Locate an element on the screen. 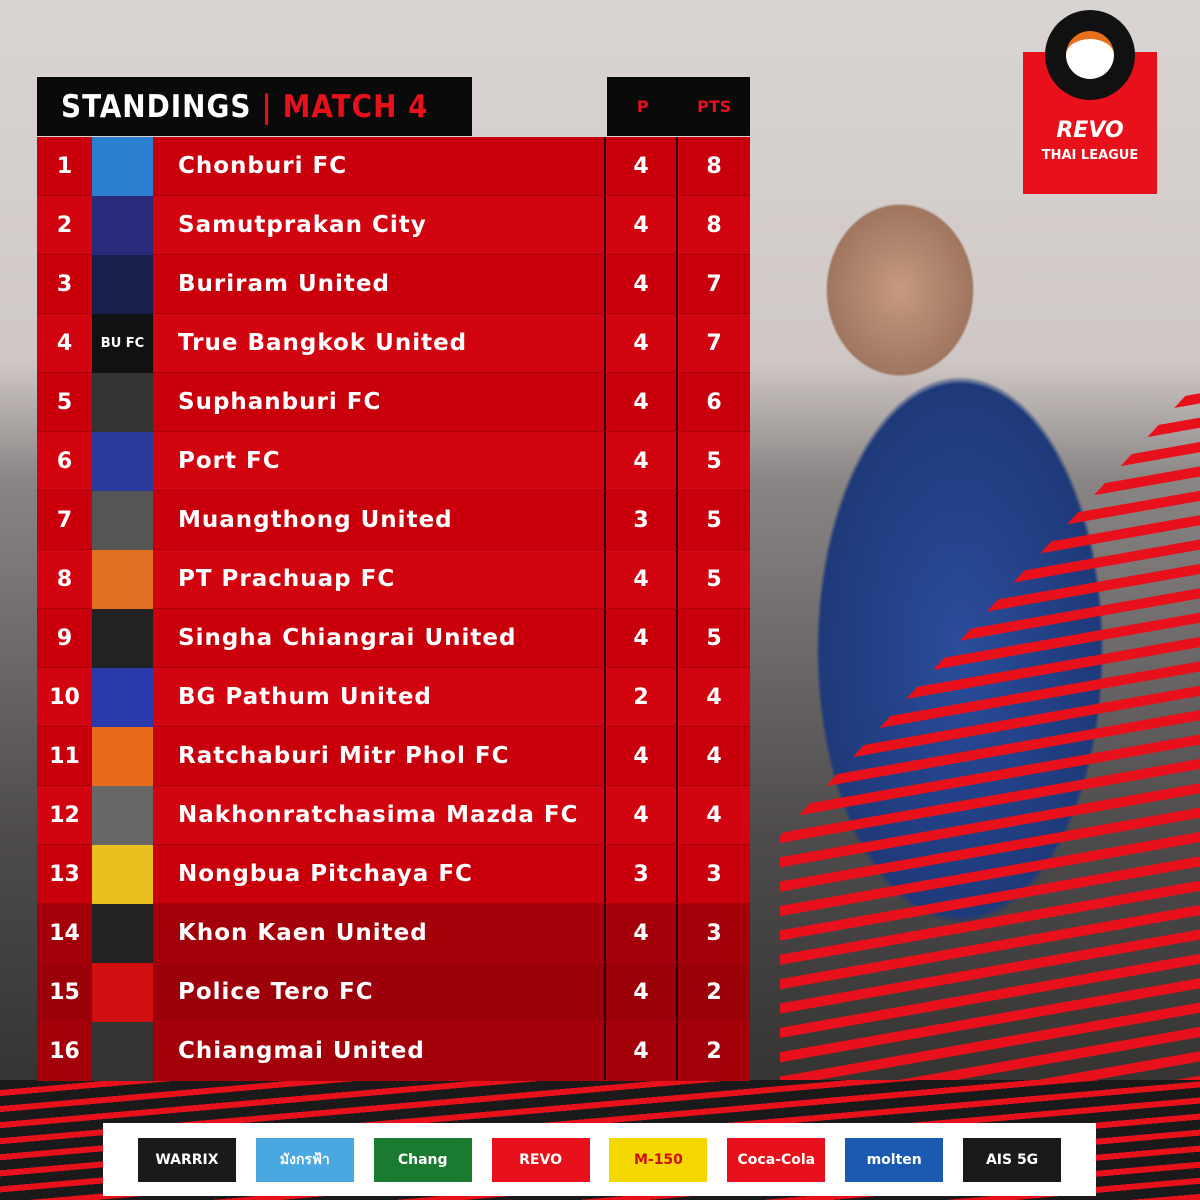 The height and width of the screenshot is (1200, 1200). team-name: Police Tero FC is located at coordinates (379, 992).